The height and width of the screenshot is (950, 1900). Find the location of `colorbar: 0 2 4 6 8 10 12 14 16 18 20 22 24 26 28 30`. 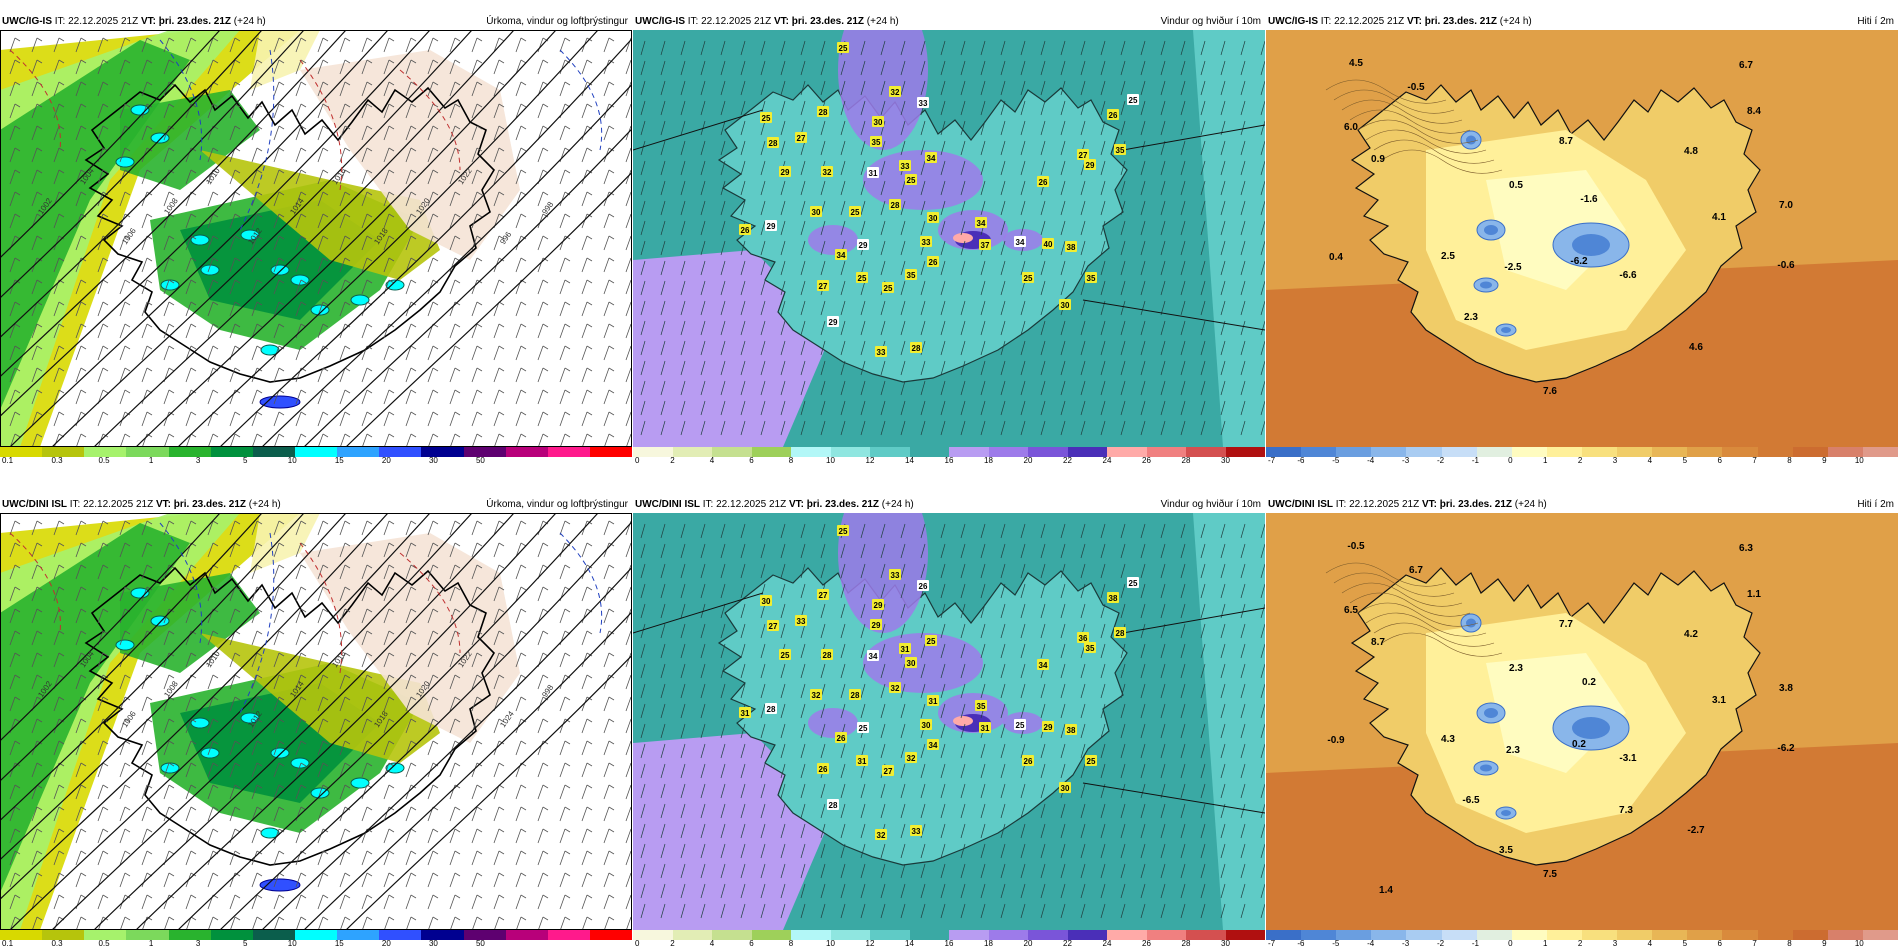

colorbar: 0 2 4 6 8 10 12 14 16 18 20 22 24 26 28 30 is located at coordinates (949, 456).